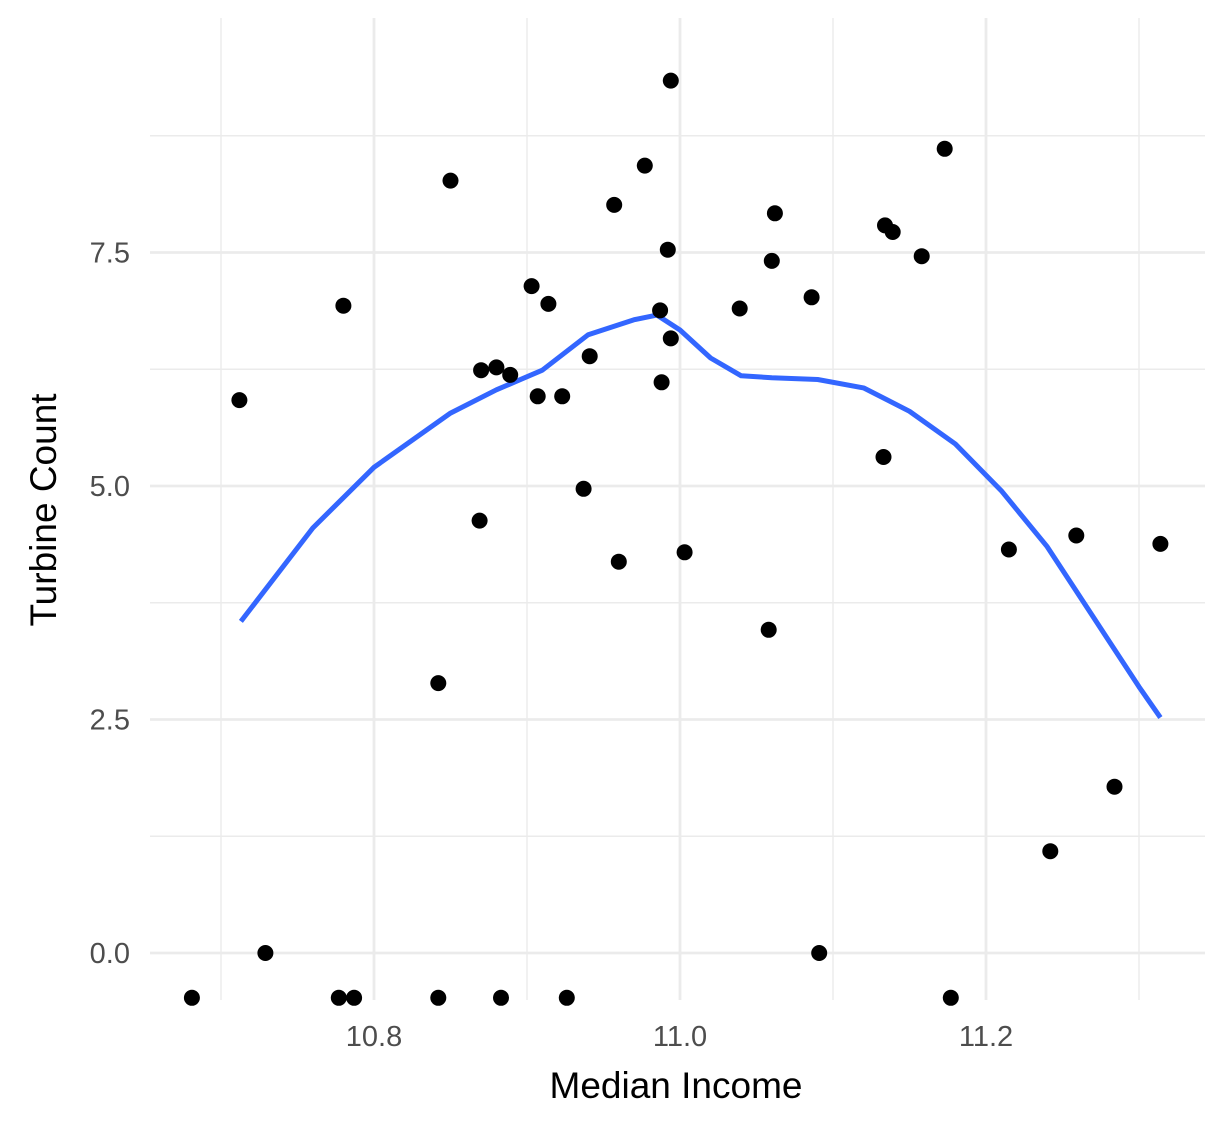 This screenshot has width=1228, height=1131. What do you see at coordinates (110, 487) in the screenshot?
I see `y-tick-label: 5.0` at bounding box center [110, 487].